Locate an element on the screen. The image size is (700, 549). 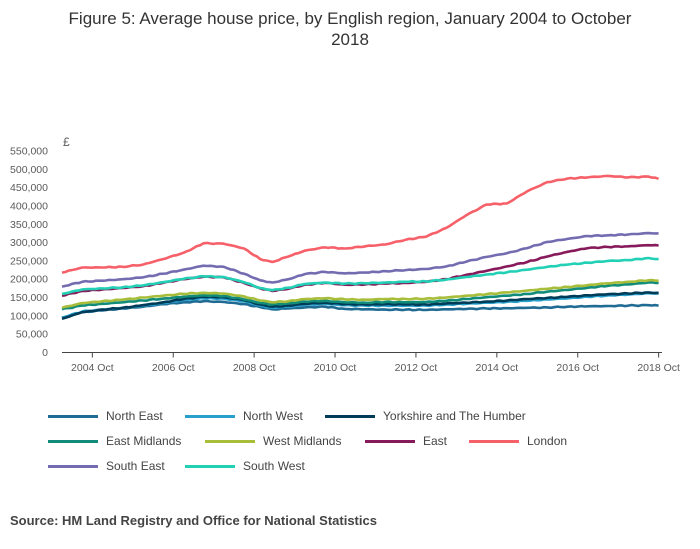
legend-label: North West is located at coordinates (273, 416).